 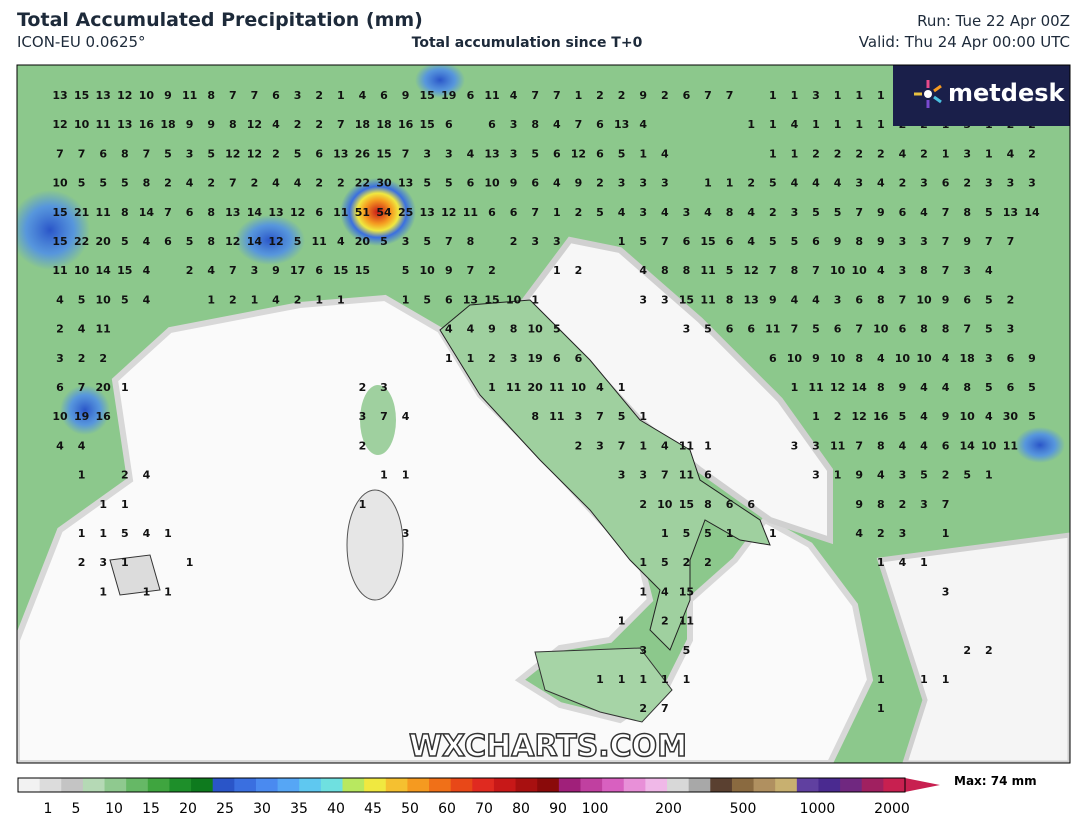 I want to click on colorbar-tick-label: 10, so click(x=114, y=809).